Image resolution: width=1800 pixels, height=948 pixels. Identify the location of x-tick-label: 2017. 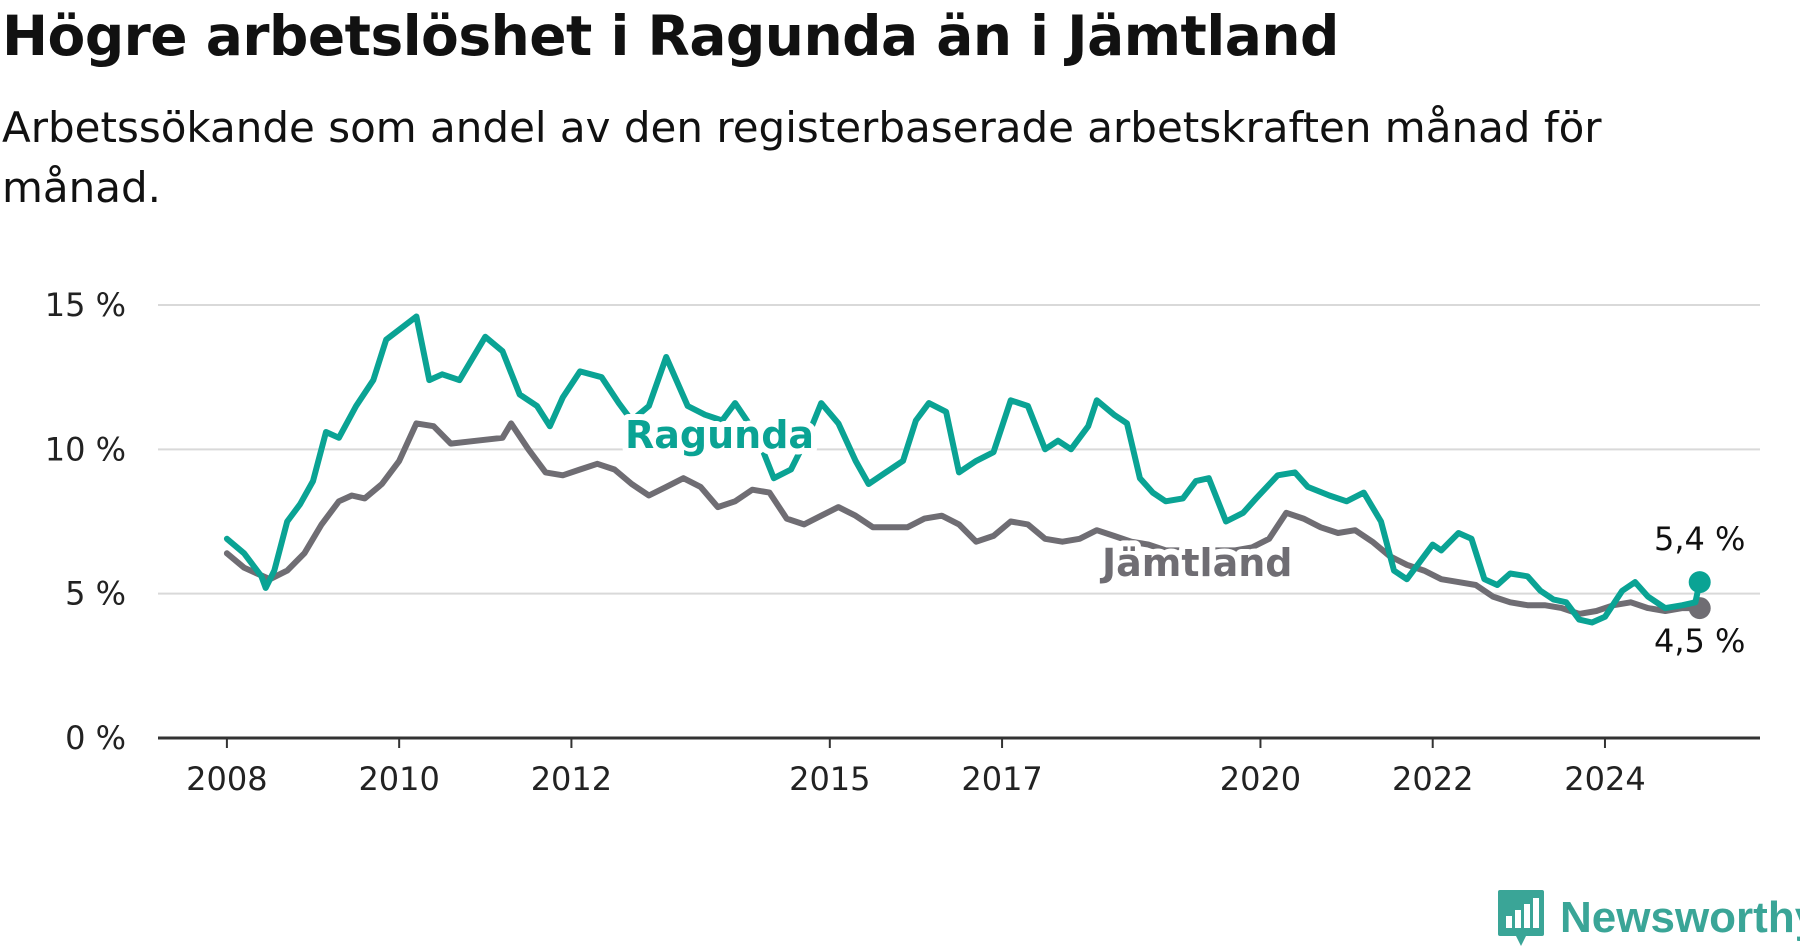
(1001, 779).